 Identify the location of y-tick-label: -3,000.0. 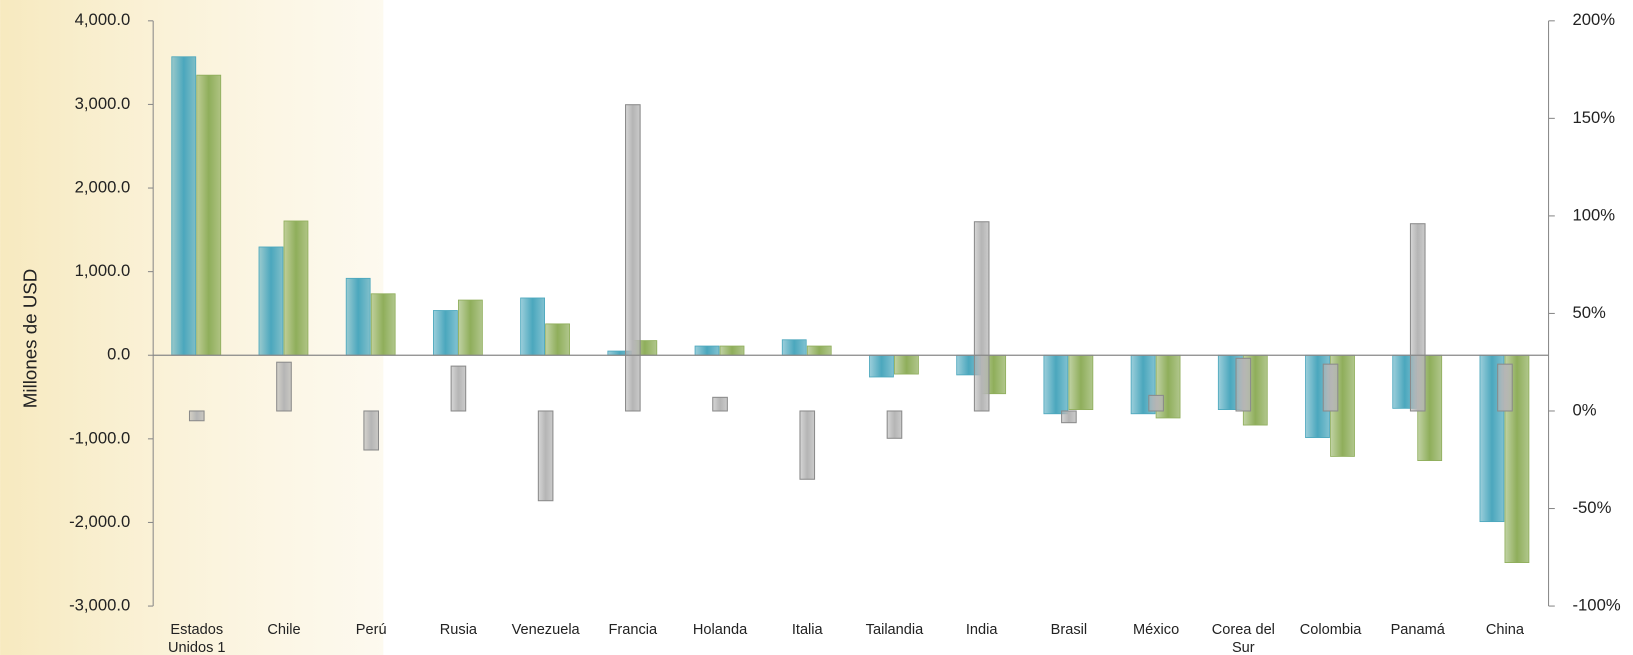
(99, 604).